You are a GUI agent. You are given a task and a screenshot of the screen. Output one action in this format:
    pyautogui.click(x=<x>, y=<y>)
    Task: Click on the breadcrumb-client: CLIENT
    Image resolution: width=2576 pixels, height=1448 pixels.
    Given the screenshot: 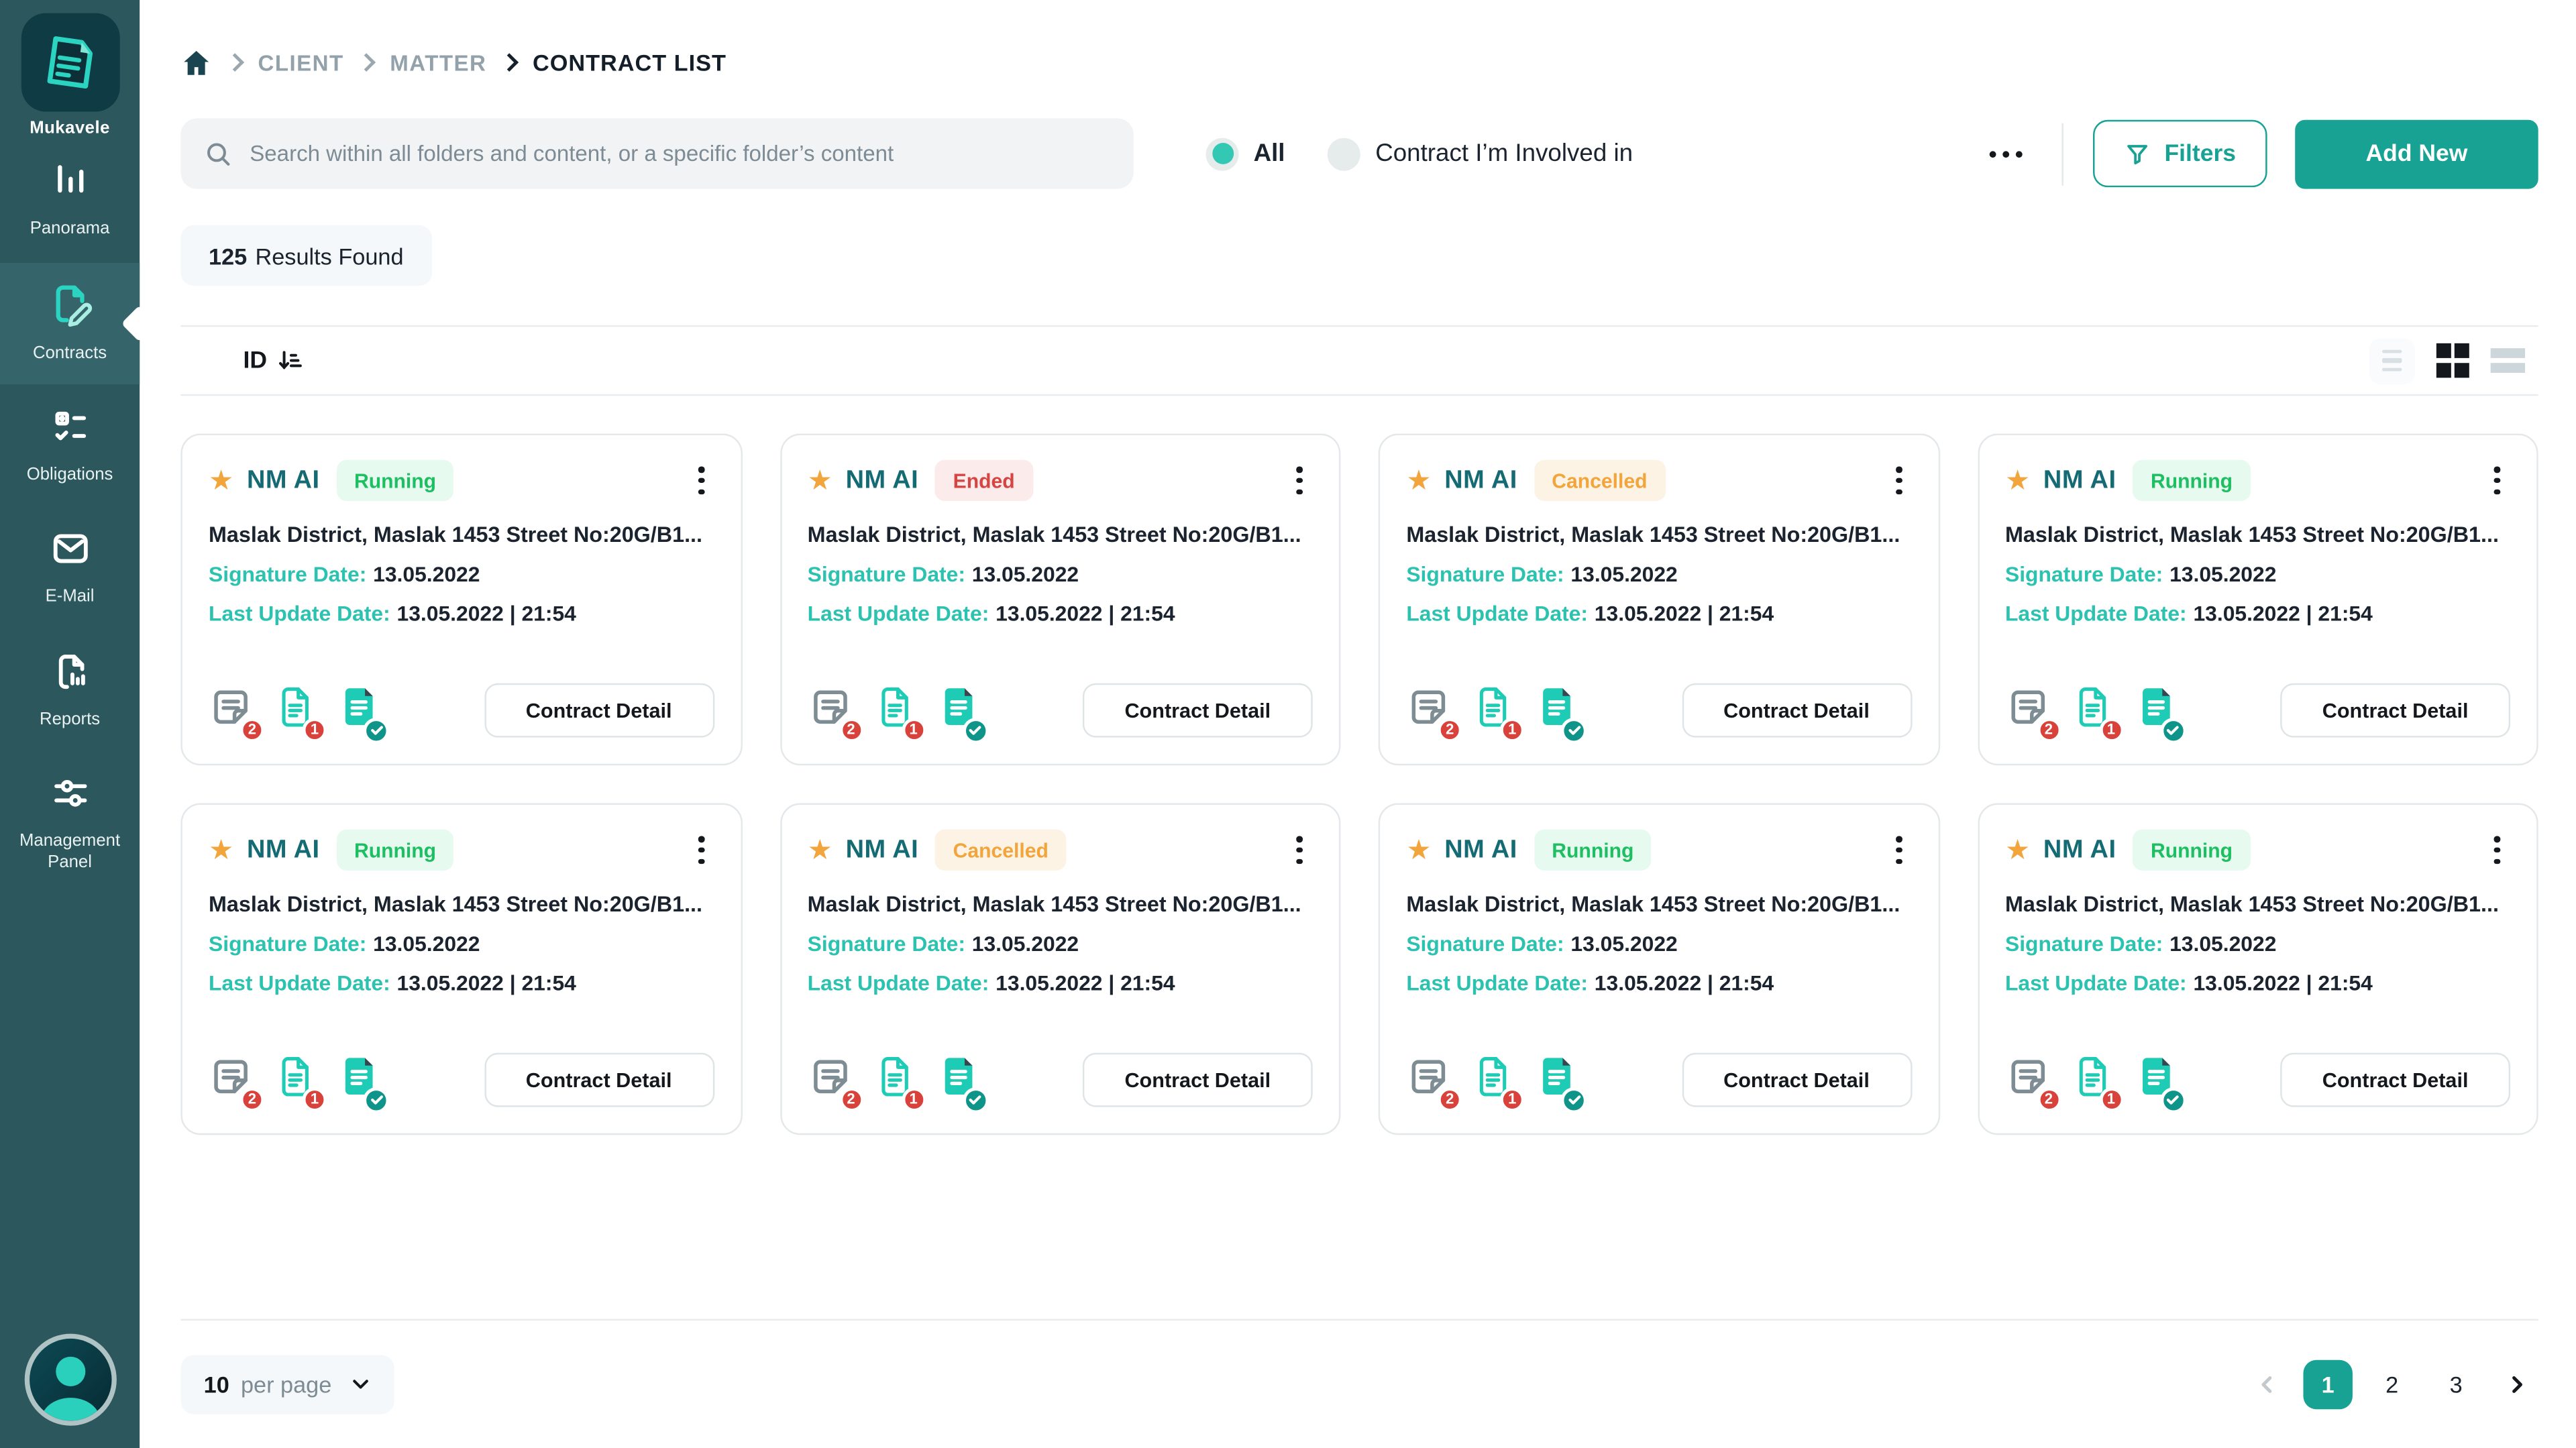 What is the action you would take?
    pyautogui.click(x=301, y=63)
    